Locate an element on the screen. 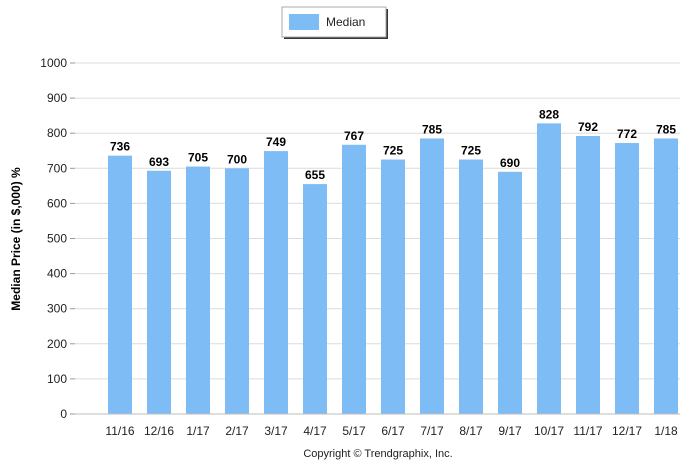 The height and width of the screenshot is (474, 693). data-label: 736 is located at coordinates (120, 147).